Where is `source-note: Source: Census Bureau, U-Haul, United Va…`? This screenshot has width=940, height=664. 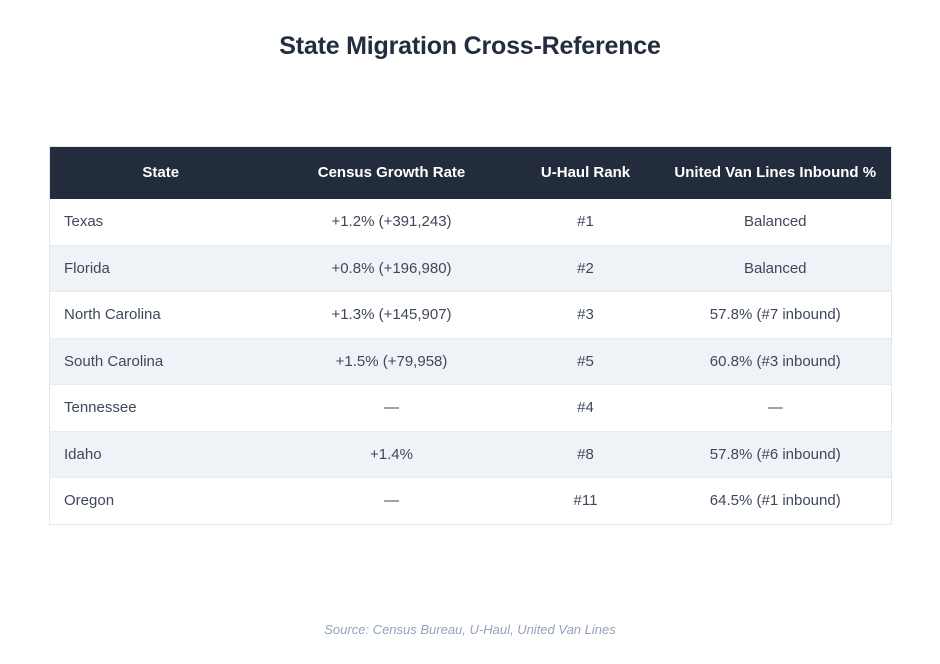 source-note: Source: Census Bureau, U-Haul, United Va… is located at coordinates (470, 629).